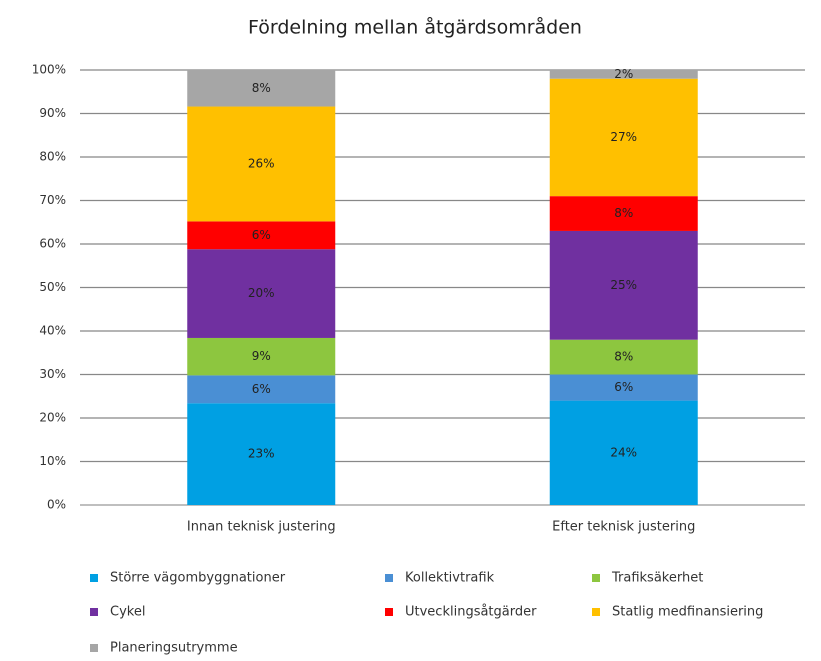 This screenshot has height=661, width=821. What do you see at coordinates (49, 70) in the screenshot?
I see `y-tick-label: 100%` at bounding box center [49, 70].